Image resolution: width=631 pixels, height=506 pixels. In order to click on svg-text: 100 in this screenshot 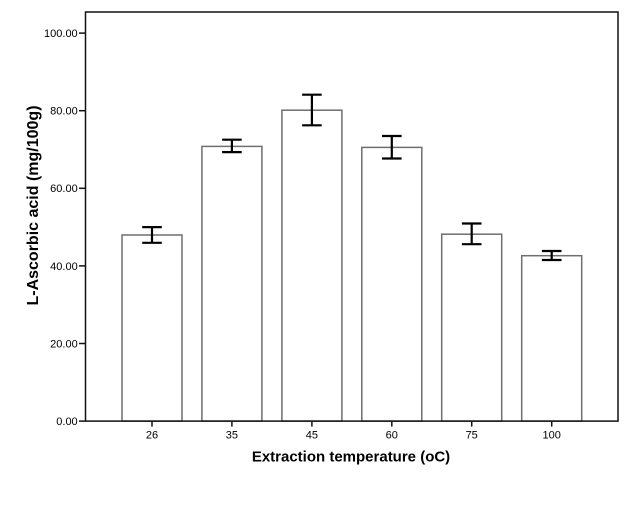, I will do `click(552, 436)`.